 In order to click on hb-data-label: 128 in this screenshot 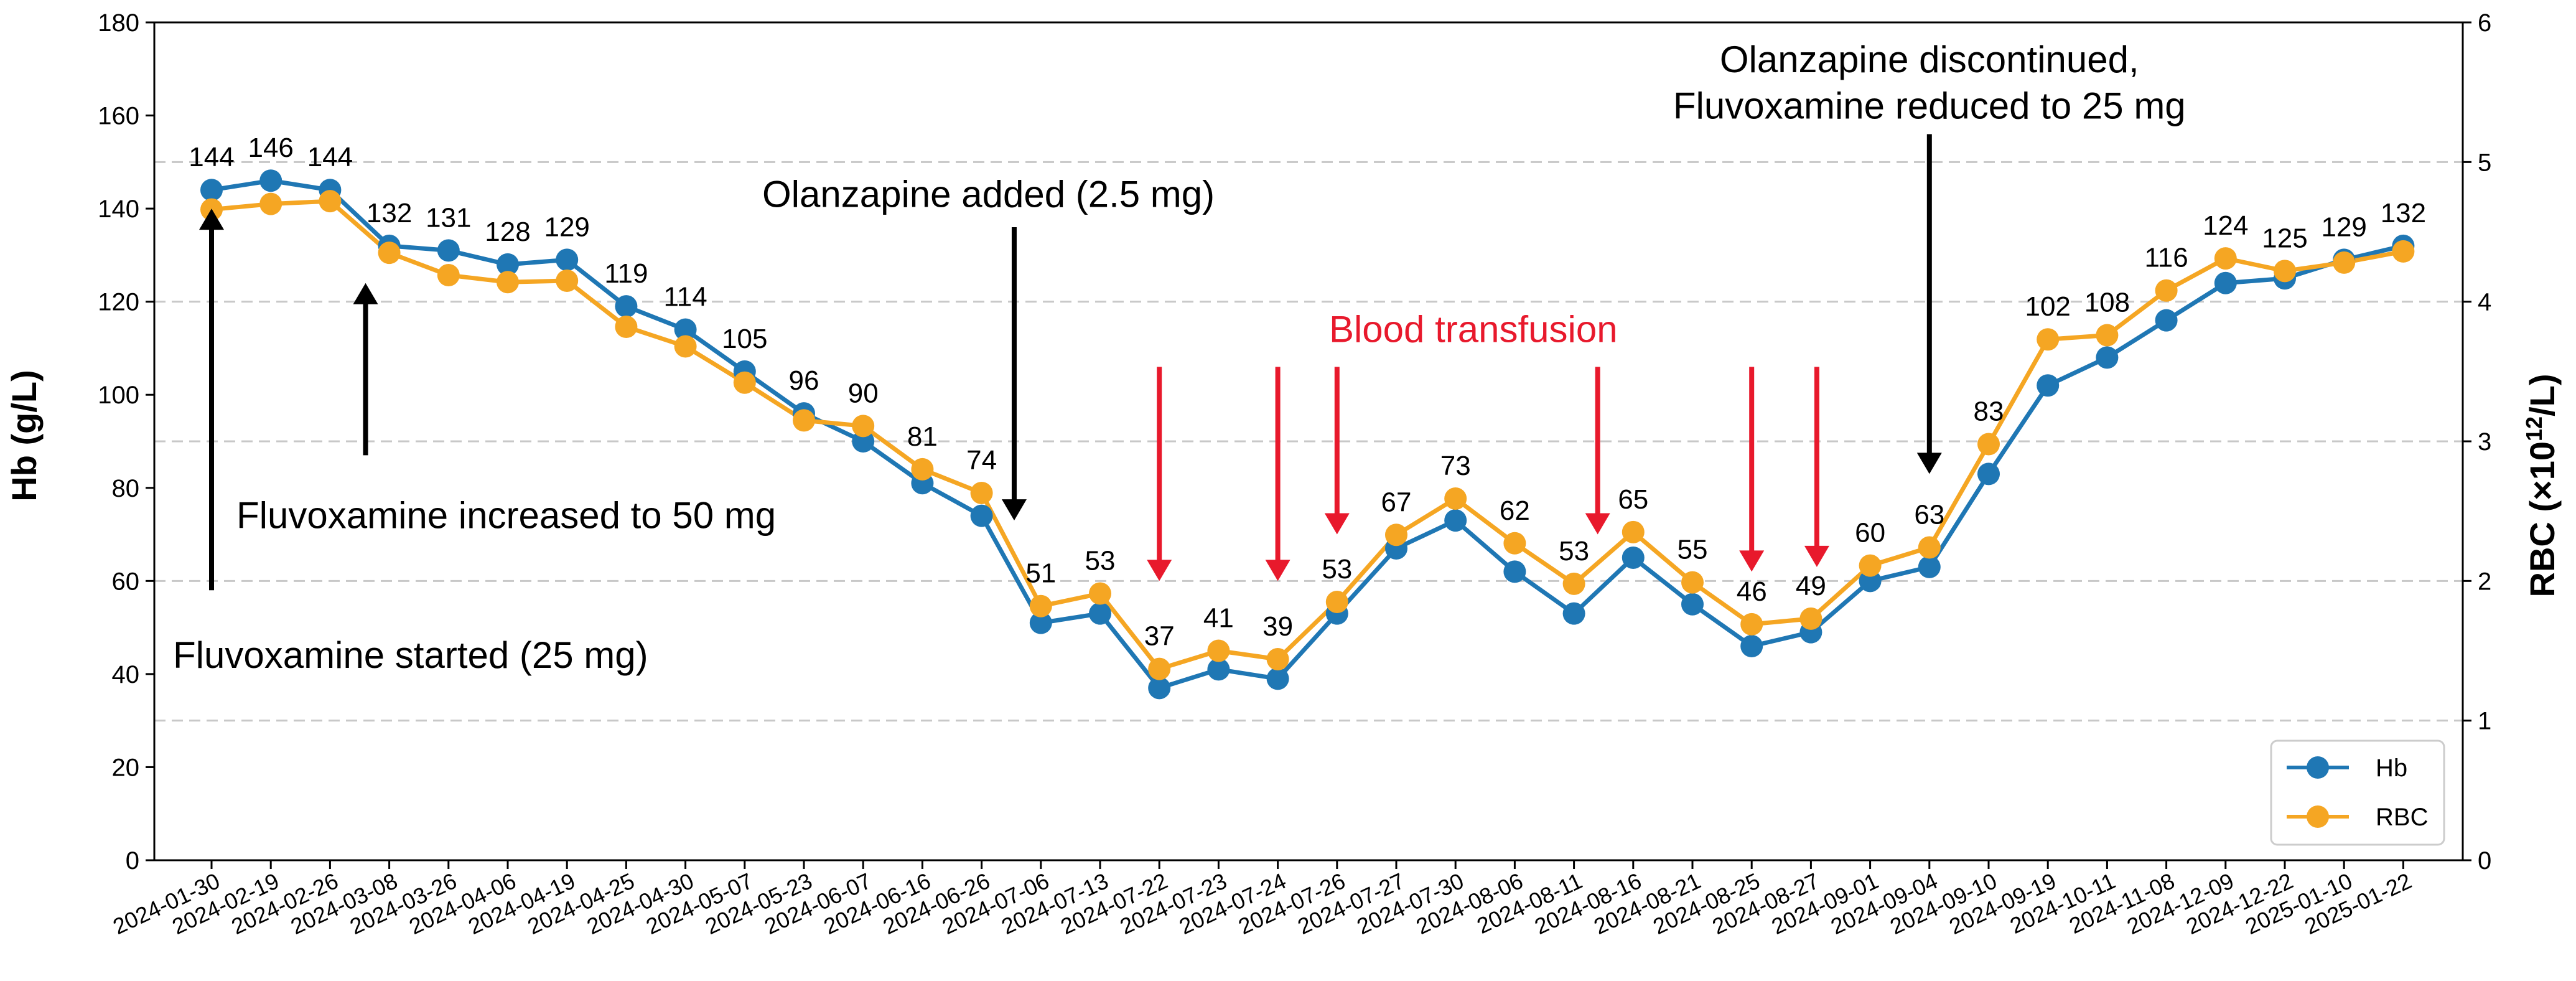, I will do `click(507, 232)`.